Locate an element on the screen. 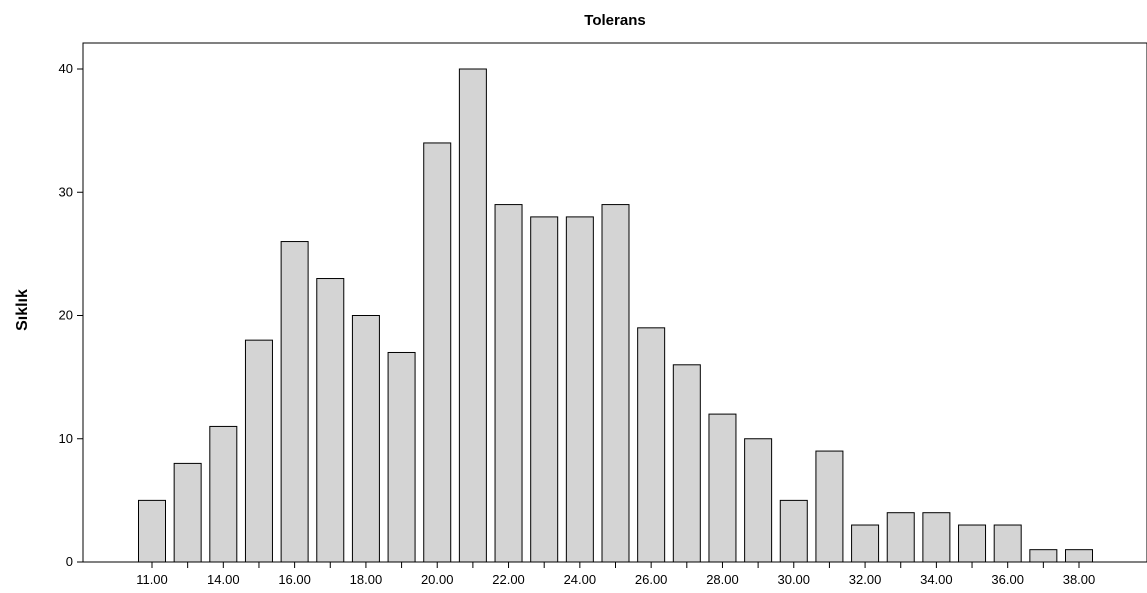  bar-14.00 is located at coordinates (223, 494).